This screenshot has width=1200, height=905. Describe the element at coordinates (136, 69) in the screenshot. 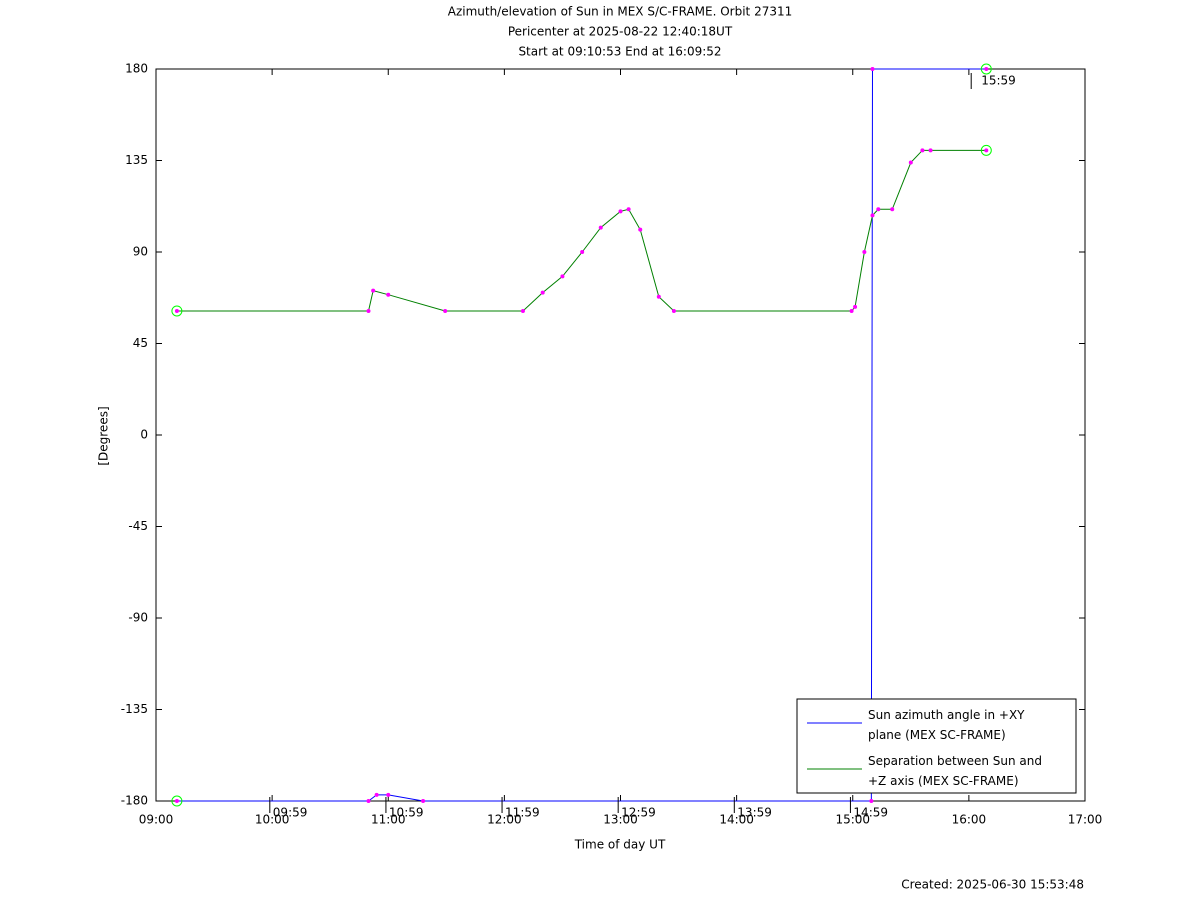

I see `y-tick-label: 180` at that location.